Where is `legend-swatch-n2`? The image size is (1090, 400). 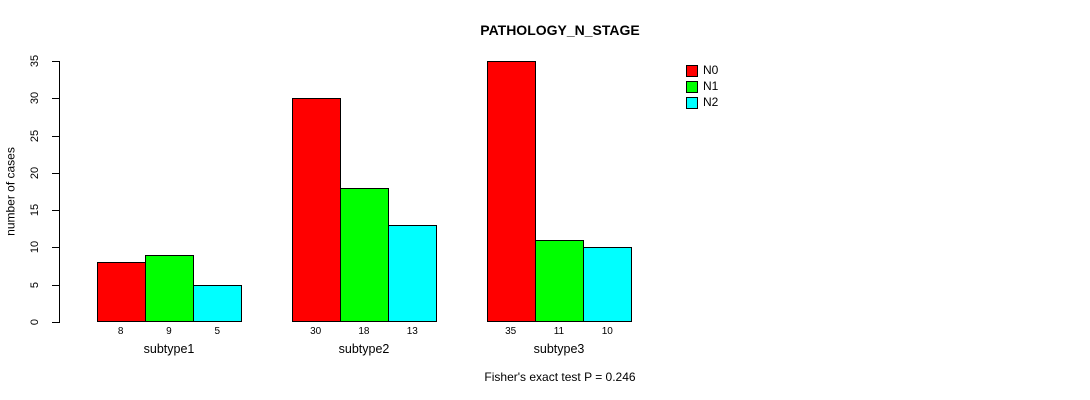
legend-swatch-n2 is located at coordinates (692, 102).